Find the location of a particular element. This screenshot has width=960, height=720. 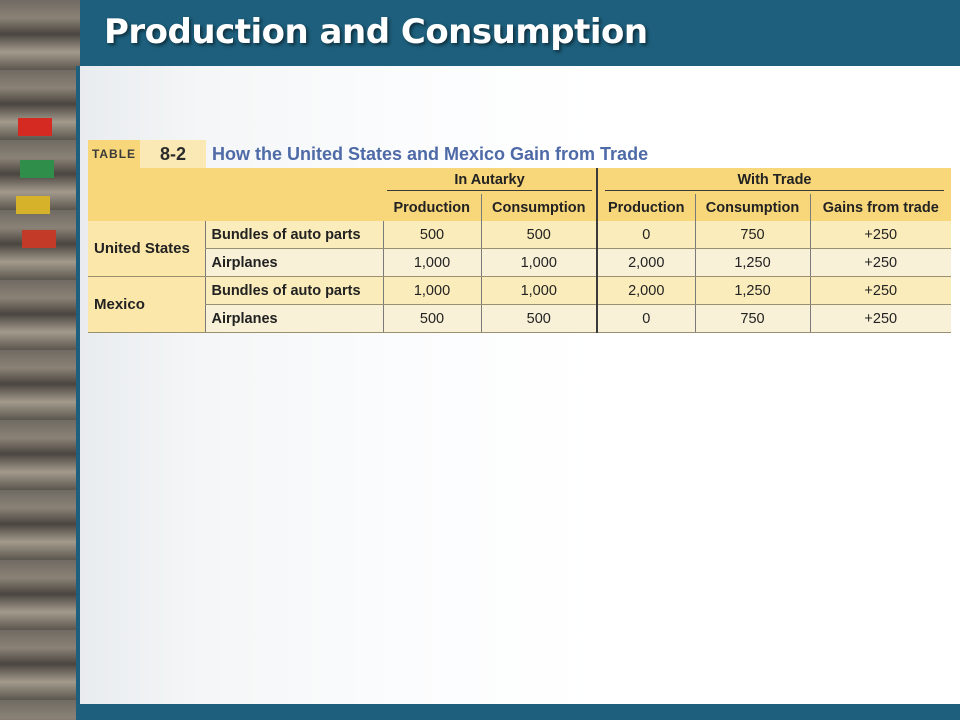

group-header-with-trade: With Trade is located at coordinates (774, 181).